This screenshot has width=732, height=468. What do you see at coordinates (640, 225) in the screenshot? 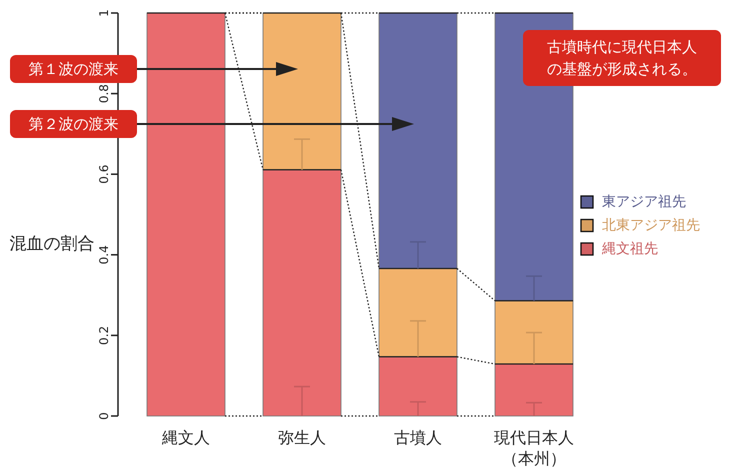
I see `legend: 東アジア祖先 北東アジア祖先 縄文祖先` at bounding box center [640, 225].